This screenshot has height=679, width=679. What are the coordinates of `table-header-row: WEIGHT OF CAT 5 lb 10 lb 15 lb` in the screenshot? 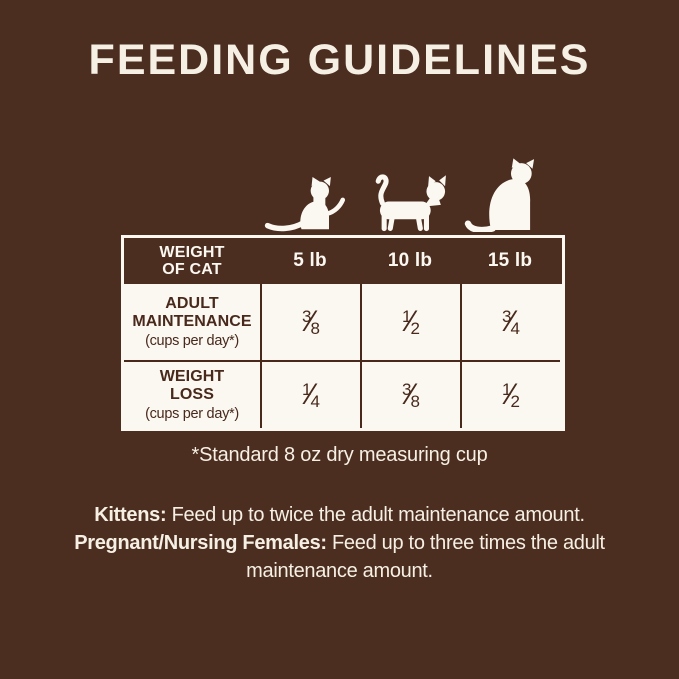 It's located at (343, 261).